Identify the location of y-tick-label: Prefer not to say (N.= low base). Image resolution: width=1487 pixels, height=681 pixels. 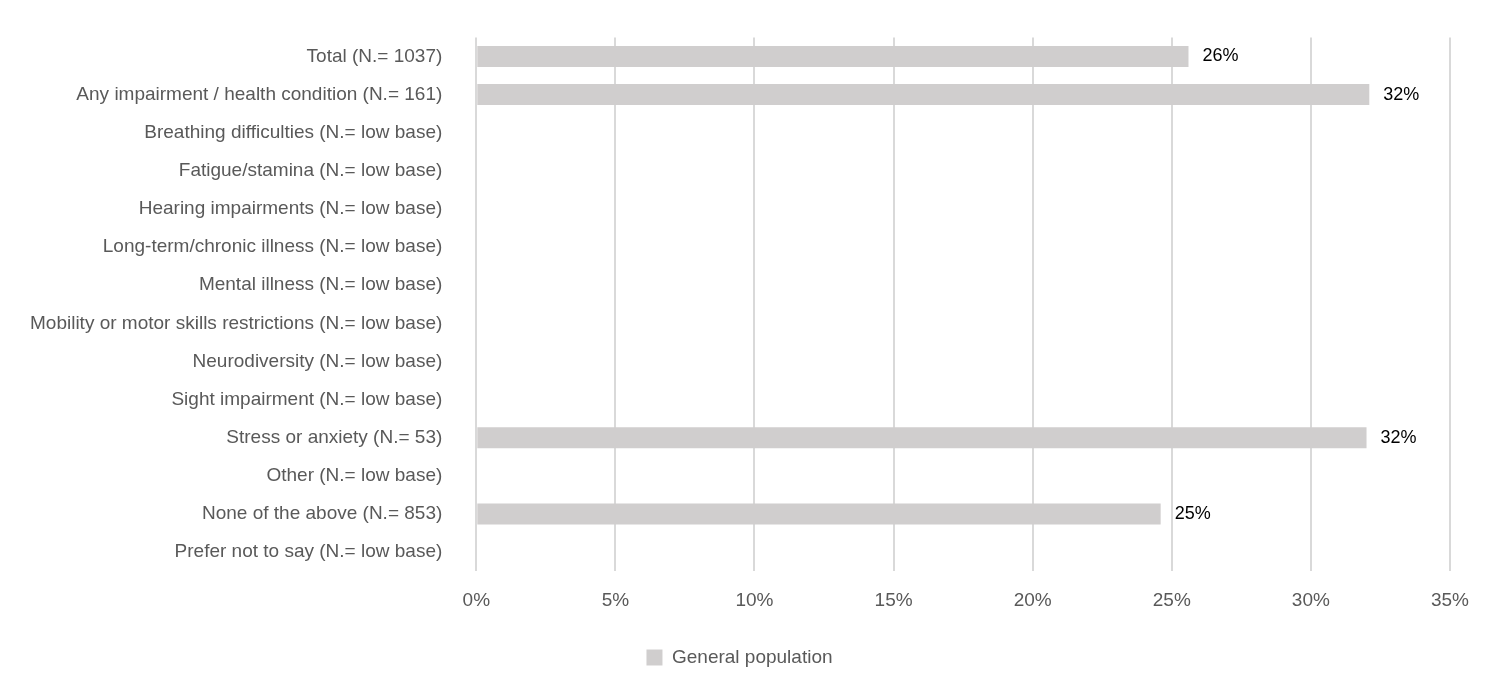
(308, 551).